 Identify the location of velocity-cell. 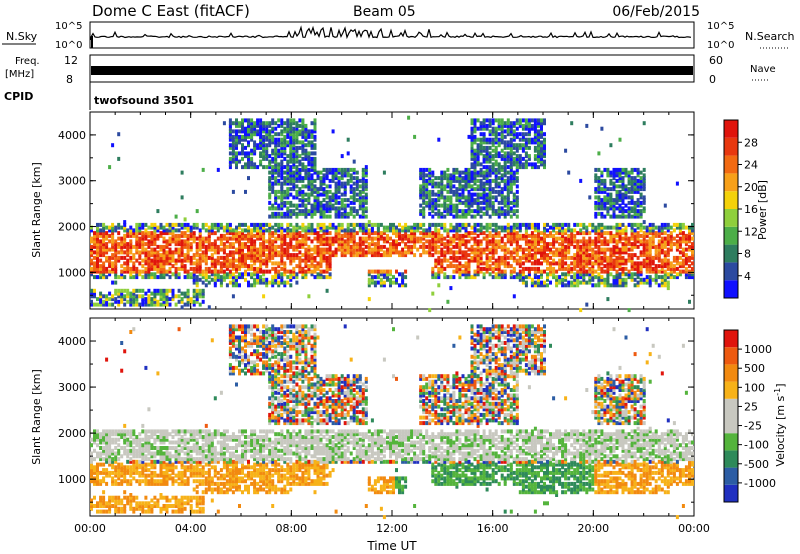
(94, 481).